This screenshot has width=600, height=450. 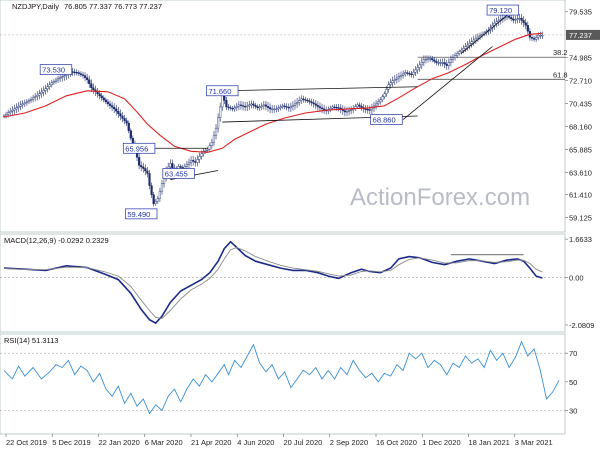 What do you see at coordinates (489, 442) in the screenshot?
I see `x-tick-label: 18 Jan 2021` at bounding box center [489, 442].